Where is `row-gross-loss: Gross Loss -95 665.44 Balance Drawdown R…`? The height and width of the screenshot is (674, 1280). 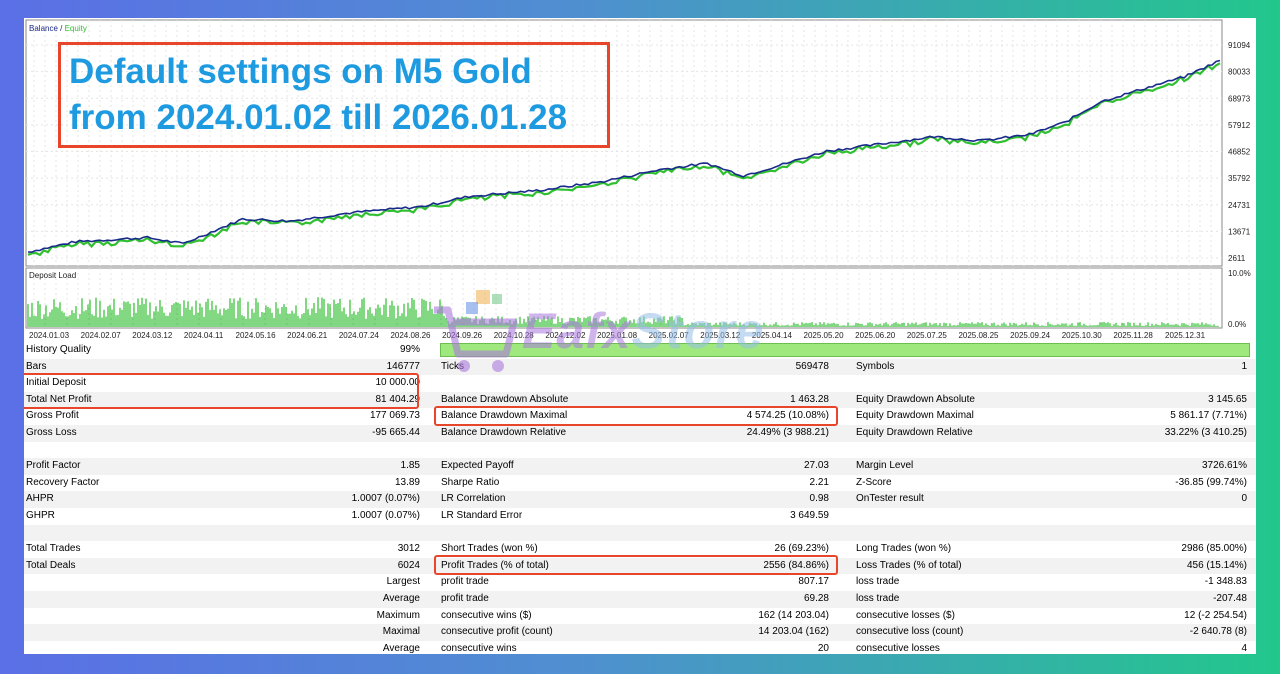
row-gross-loss: Gross Loss -95 665.44 Balance Drawdown R… is located at coordinates (640, 433).